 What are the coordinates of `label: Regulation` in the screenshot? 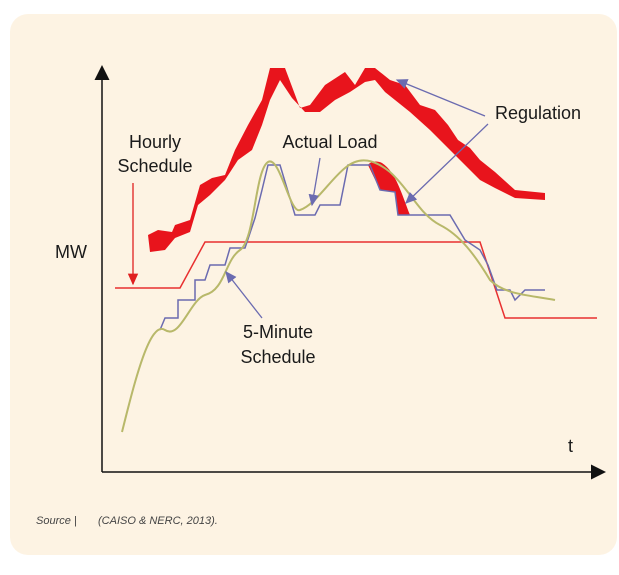 It's located at (538, 113).